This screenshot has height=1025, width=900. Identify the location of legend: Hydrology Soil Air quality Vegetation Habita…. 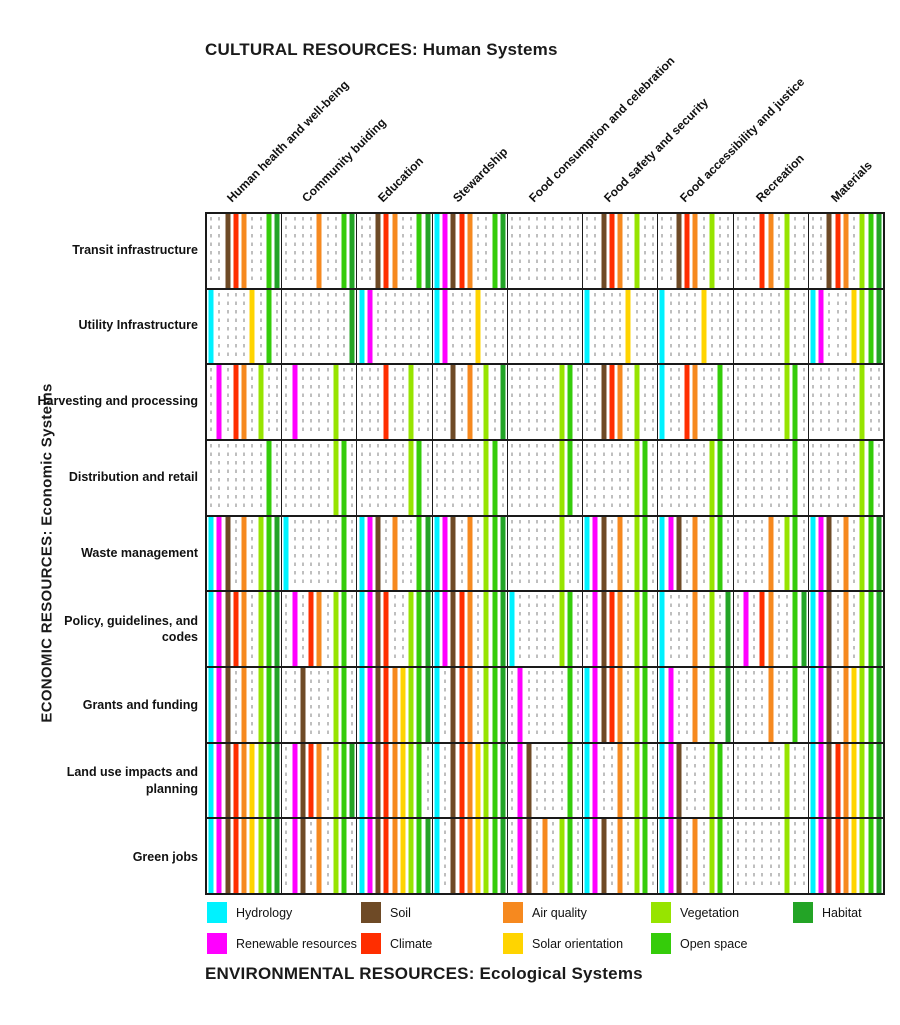
(552, 928).